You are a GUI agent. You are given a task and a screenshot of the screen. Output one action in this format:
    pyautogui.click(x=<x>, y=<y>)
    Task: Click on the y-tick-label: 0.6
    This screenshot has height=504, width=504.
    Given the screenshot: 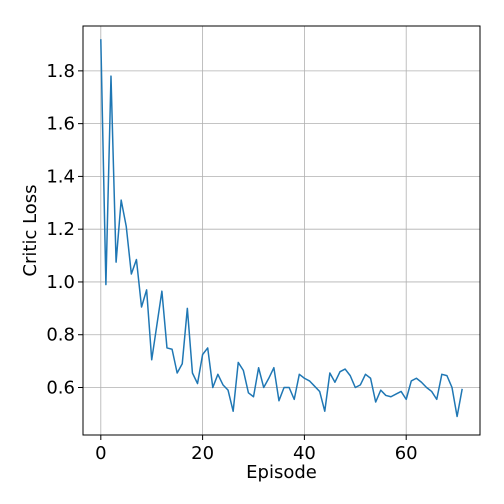 What is the action you would take?
    pyautogui.click(x=60, y=388)
    